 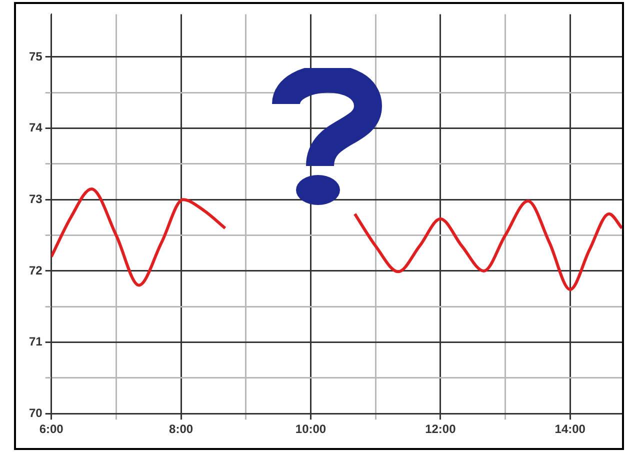 I want to click on x-tick-label: 14:00, so click(x=570, y=429).